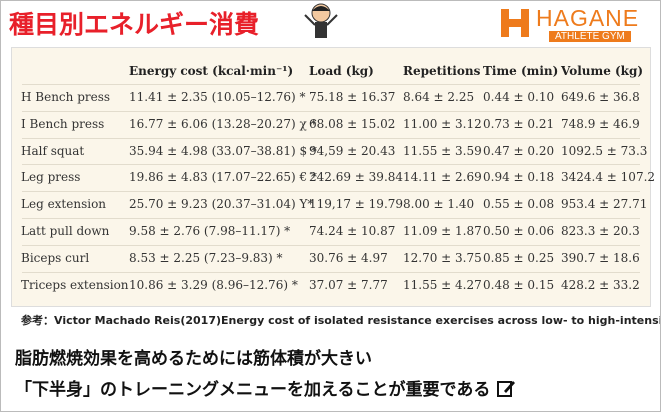  Describe the element at coordinates (223, 123) in the screenshot. I see `table-cell: 16.77 ± 6.06 (13.28–20.27) χ *` at that location.